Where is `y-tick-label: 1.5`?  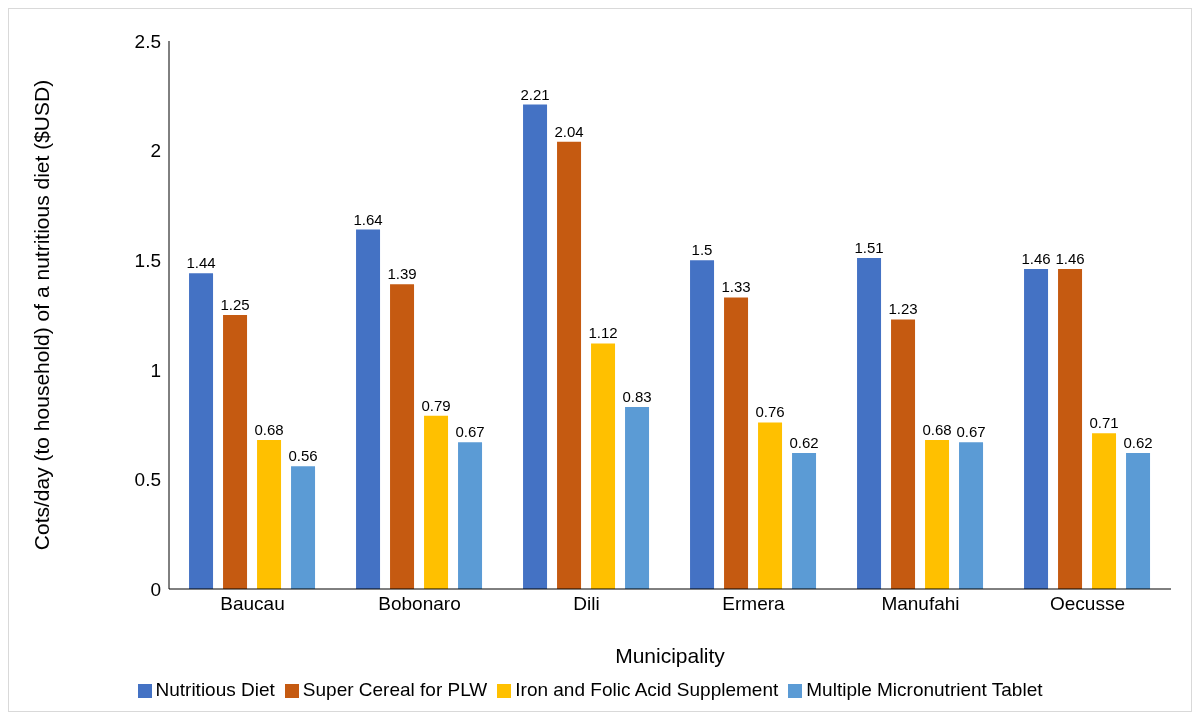 y-tick-label: 1.5 is located at coordinates (147, 260).